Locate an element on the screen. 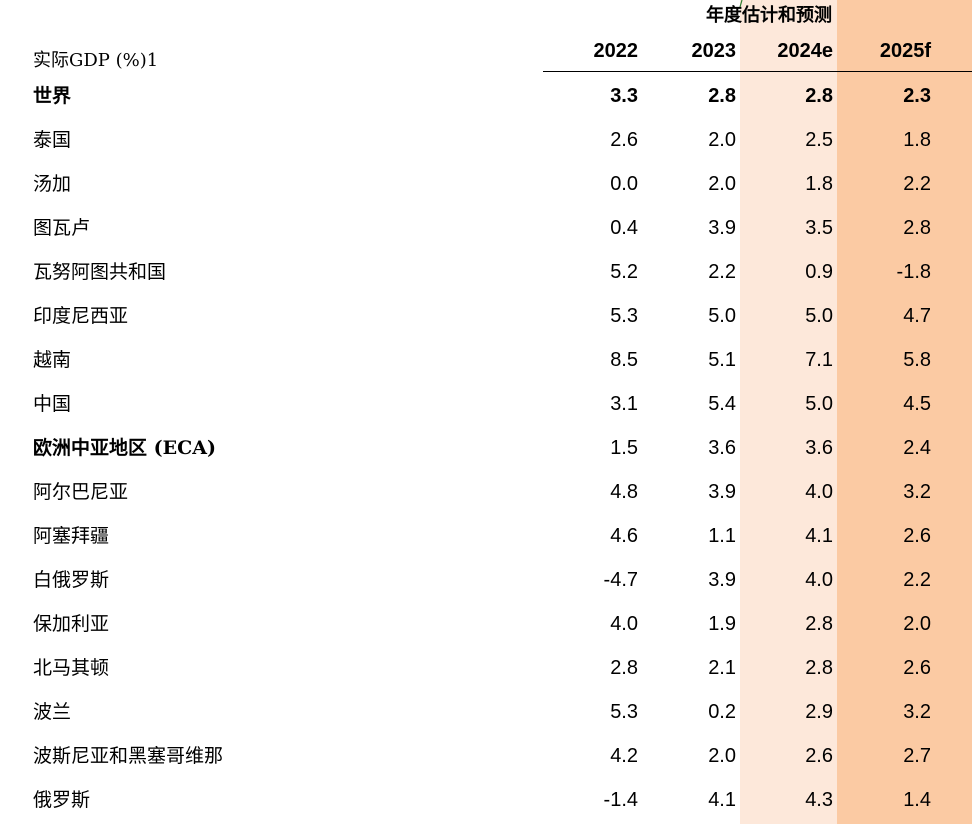  column-group-title: 年度估计和预测 is located at coordinates (769, 15).